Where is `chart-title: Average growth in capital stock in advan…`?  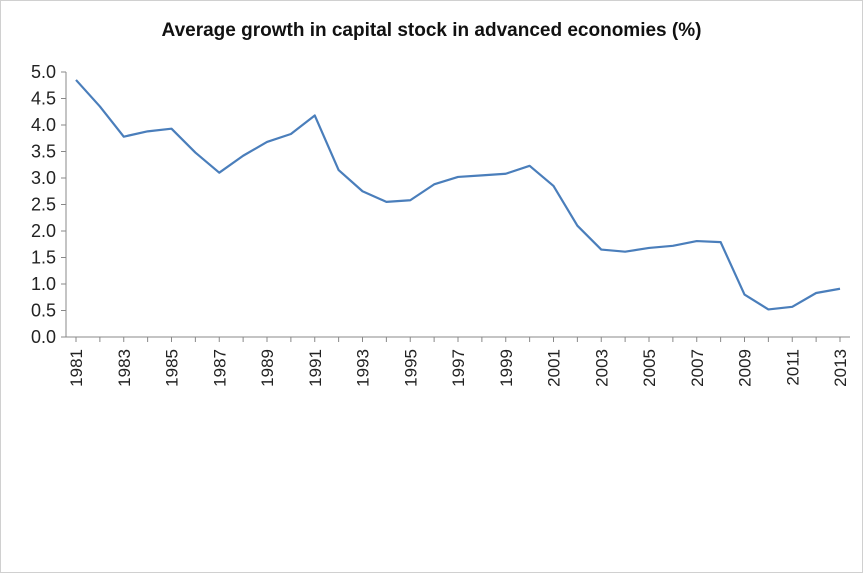
chart-title: Average growth in capital stock in advan… is located at coordinates (431, 30).